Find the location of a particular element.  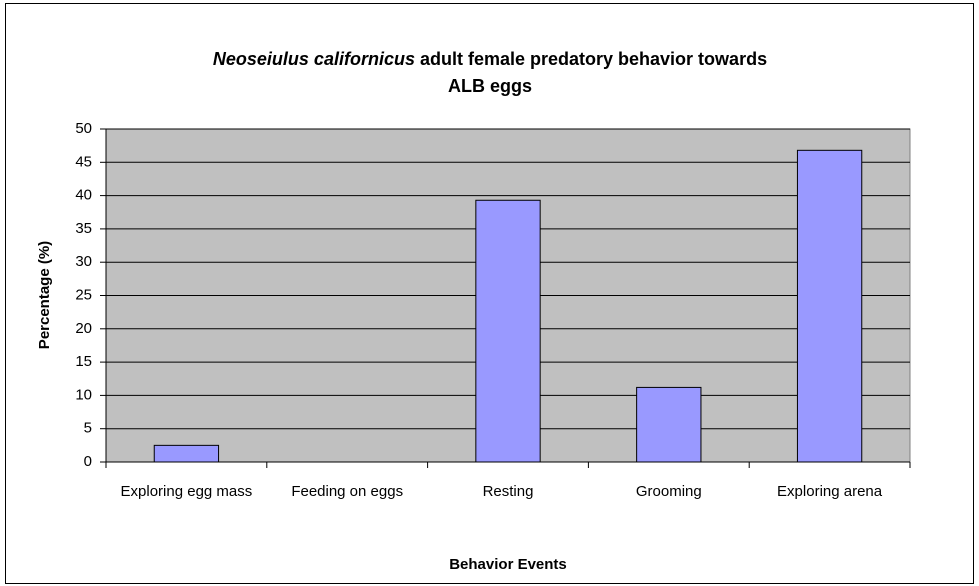

x-tick-label: Exploring egg mass is located at coordinates (186, 491).